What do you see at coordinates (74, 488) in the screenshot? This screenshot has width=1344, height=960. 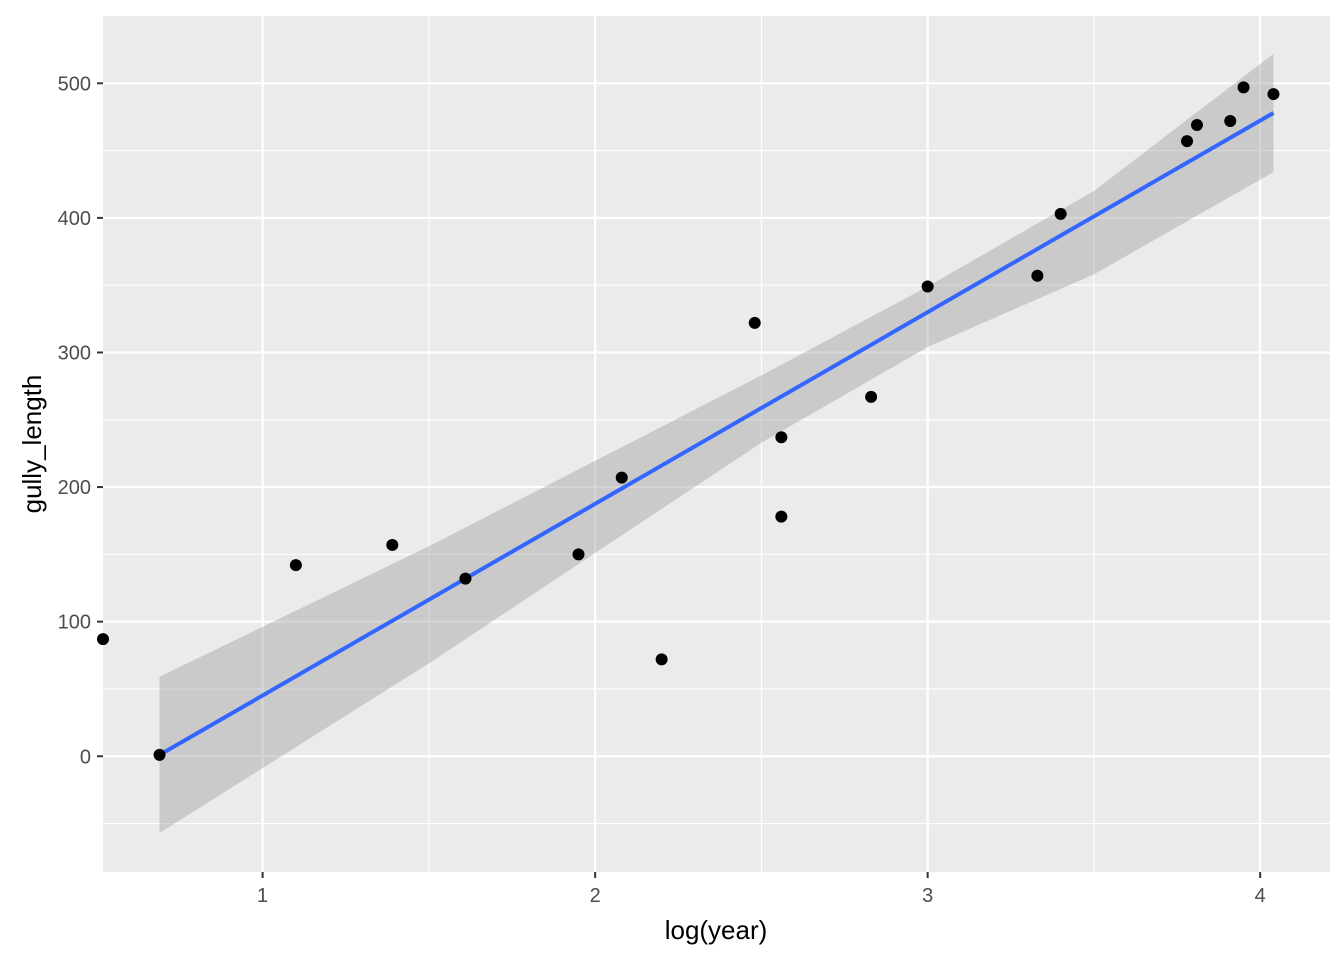 I see `y-tick-label: 200` at bounding box center [74, 488].